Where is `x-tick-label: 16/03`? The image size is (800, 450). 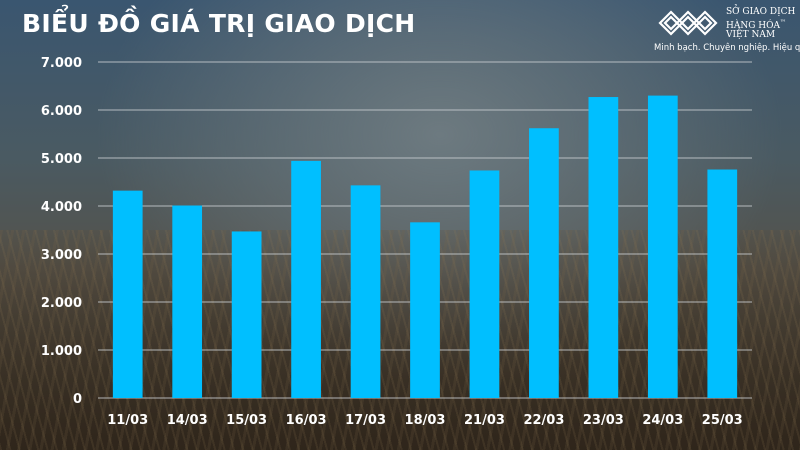
x-tick-label: 16/03 is located at coordinates (306, 420).